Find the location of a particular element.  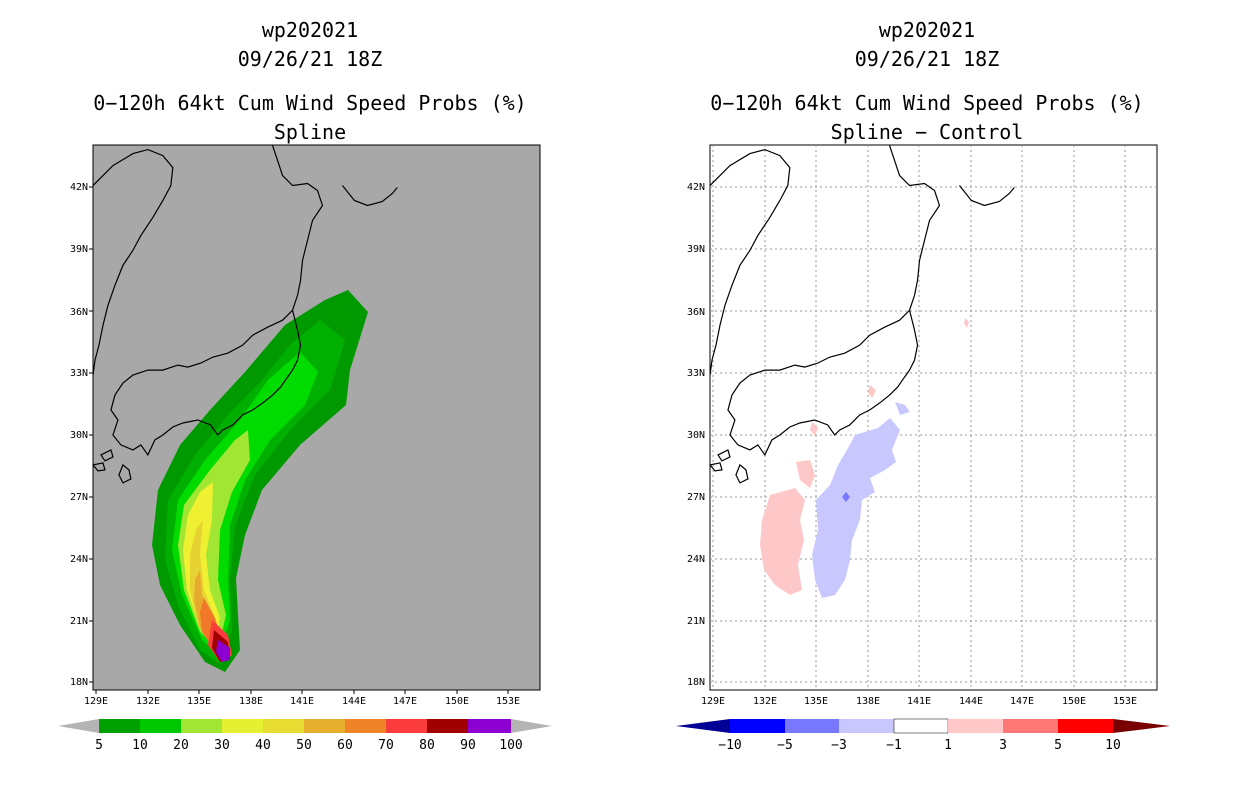

left-cb-label: 5 is located at coordinates (99, 745).